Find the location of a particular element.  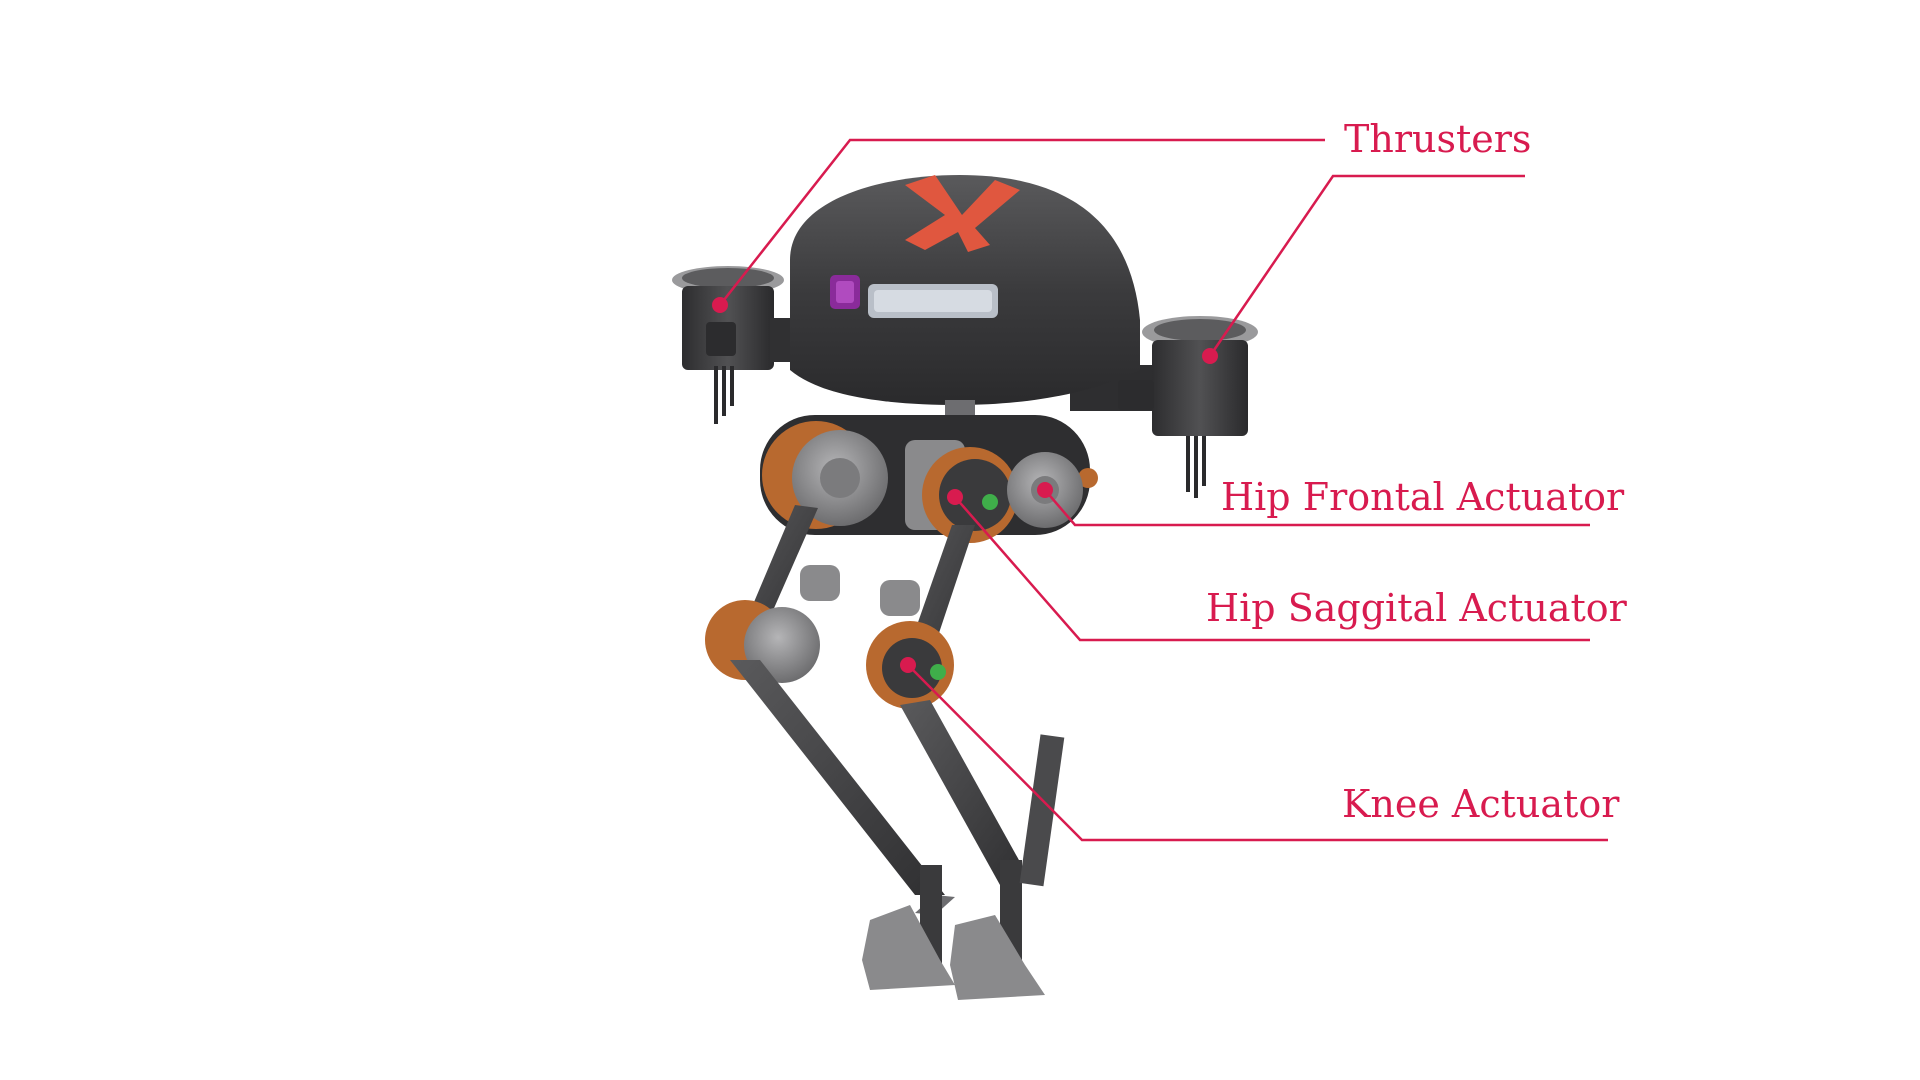

callout-dot-thruster-right is located at coordinates (1210, 356).